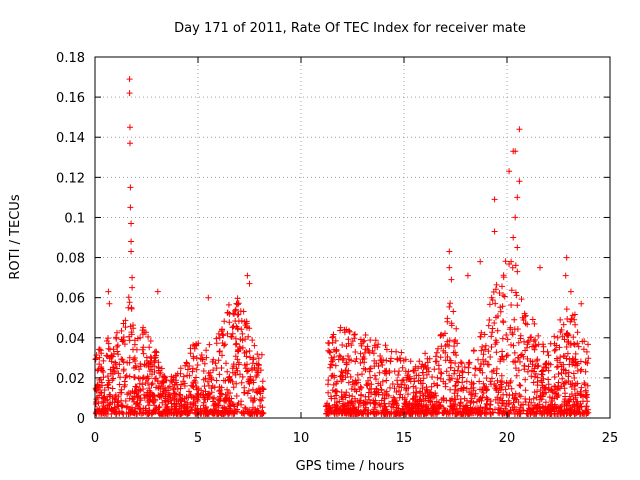  What do you see at coordinates (198, 438) in the screenshot?
I see `x-tick-label: 5` at bounding box center [198, 438].